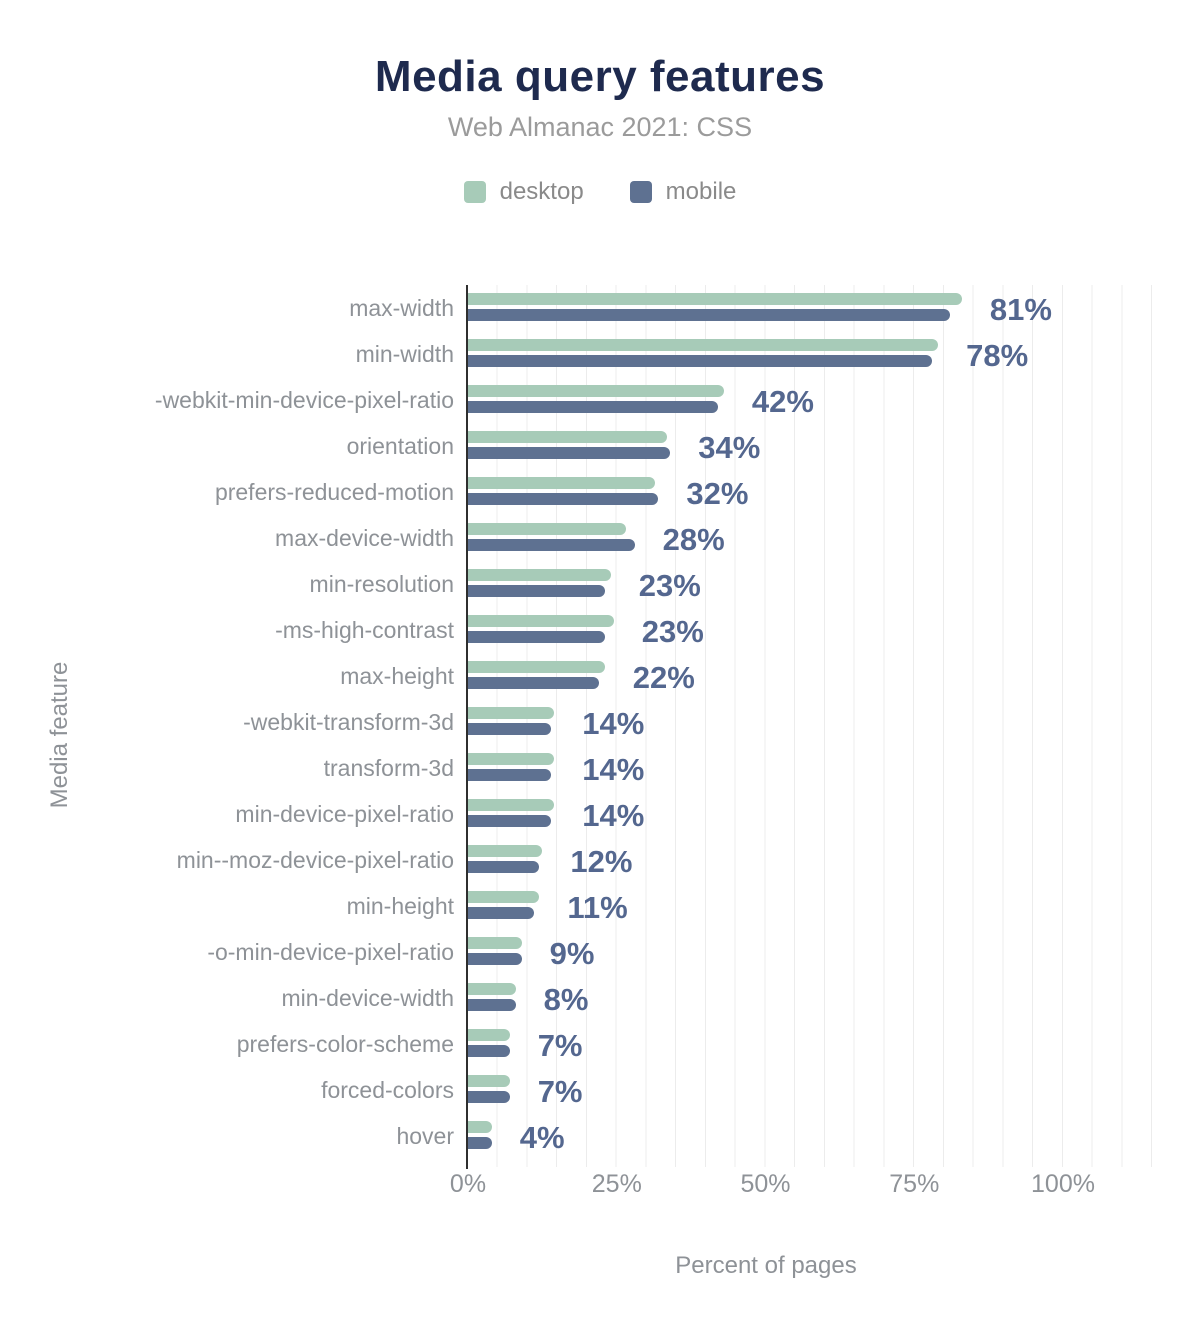 This screenshot has width=1200, height=1342. I want to click on bar-row: min--moz-device-pixel-ratio 12%, so click(580, 860).